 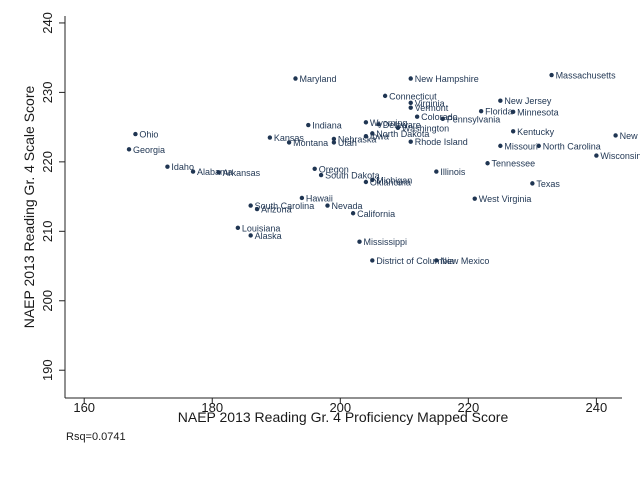 I want to click on data-point-label: Utah, so click(x=347, y=143).